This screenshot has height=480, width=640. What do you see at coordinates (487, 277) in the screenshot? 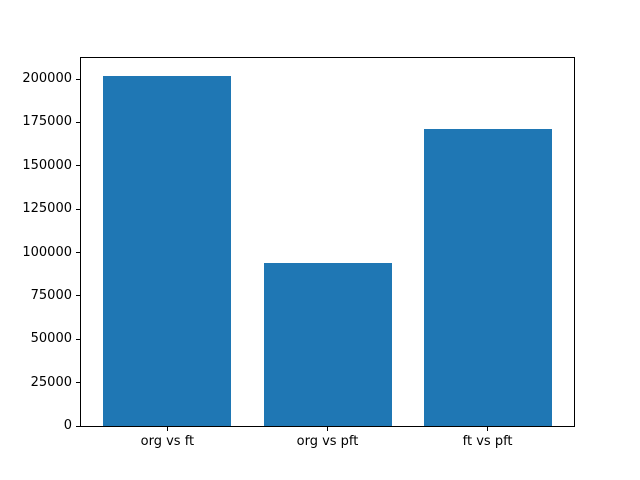
I see `bar-ft-vs-pft` at bounding box center [487, 277].